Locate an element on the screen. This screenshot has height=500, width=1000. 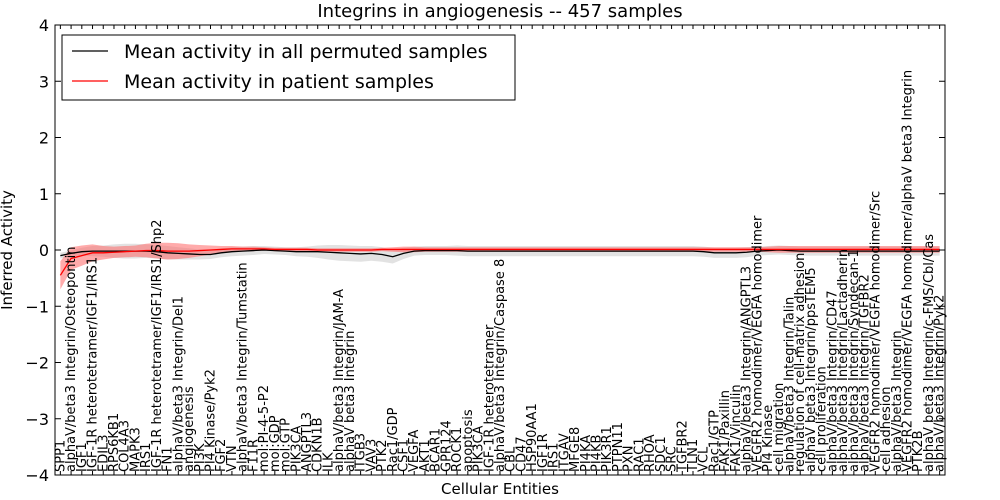
x-category-label: MAPK3 is located at coordinates (135, 449).